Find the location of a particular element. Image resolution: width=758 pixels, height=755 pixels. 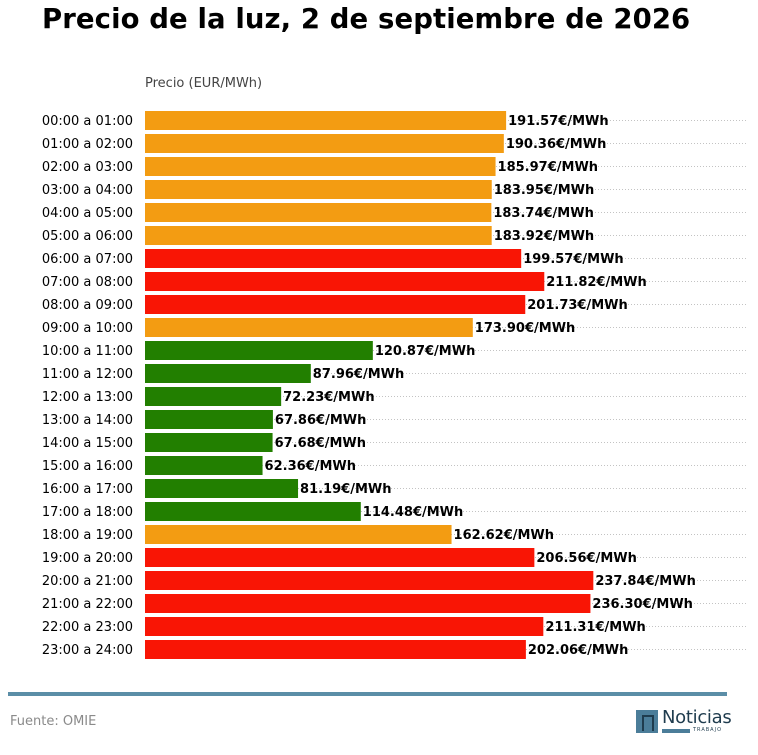

value-label: 202.06€/MWh is located at coordinates (578, 650).